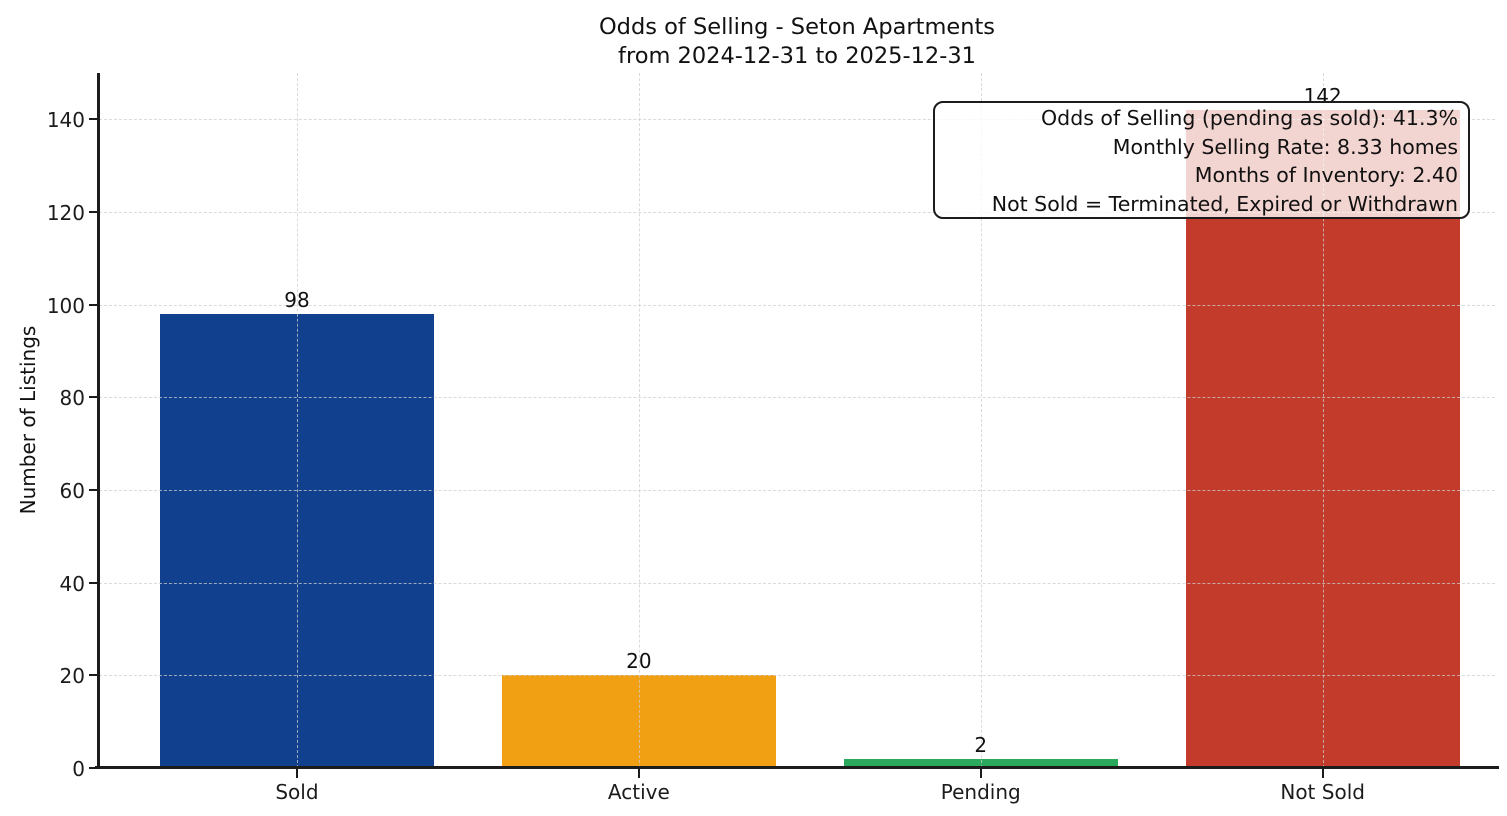 This screenshot has height=816, width=1507. I want to click on bar-value-label: 20, so click(639, 661).